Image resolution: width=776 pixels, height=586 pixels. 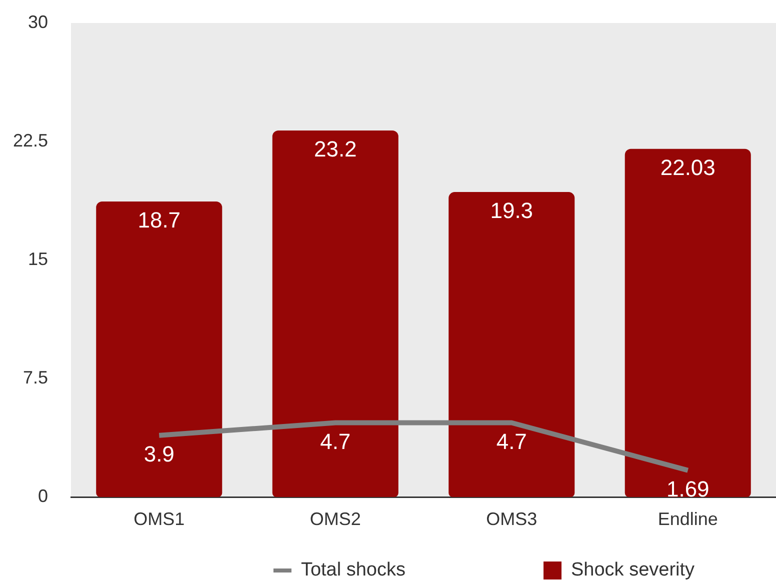 What do you see at coordinates (30, 140) in the screenshot?
I see `y-tick-label: 22.5` at bounding box center [30, 140].